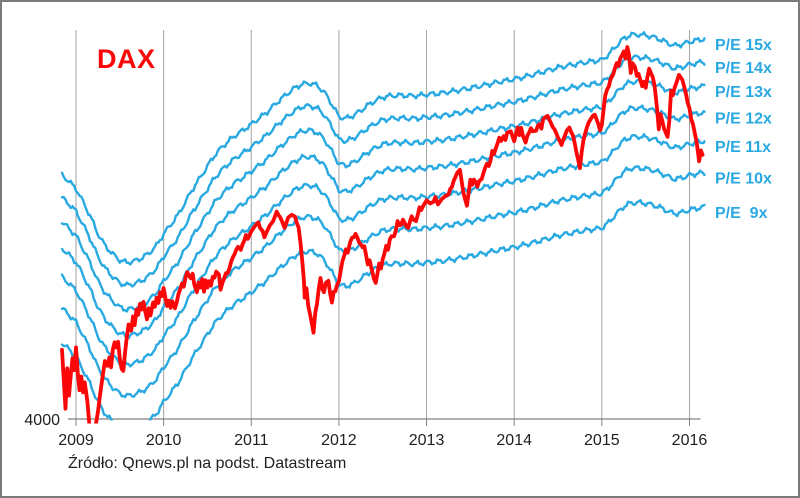 The image size is (800, 498). I want to click on x-tick-label: 2010, so click(164, 440).